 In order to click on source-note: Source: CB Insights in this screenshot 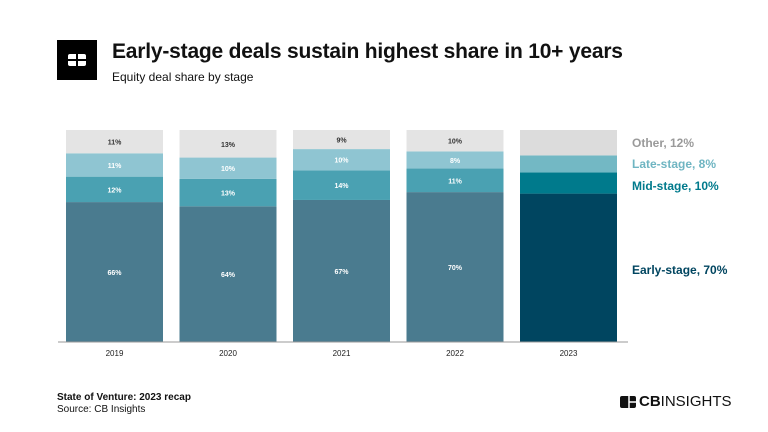, I will do `click(101, 409)`.